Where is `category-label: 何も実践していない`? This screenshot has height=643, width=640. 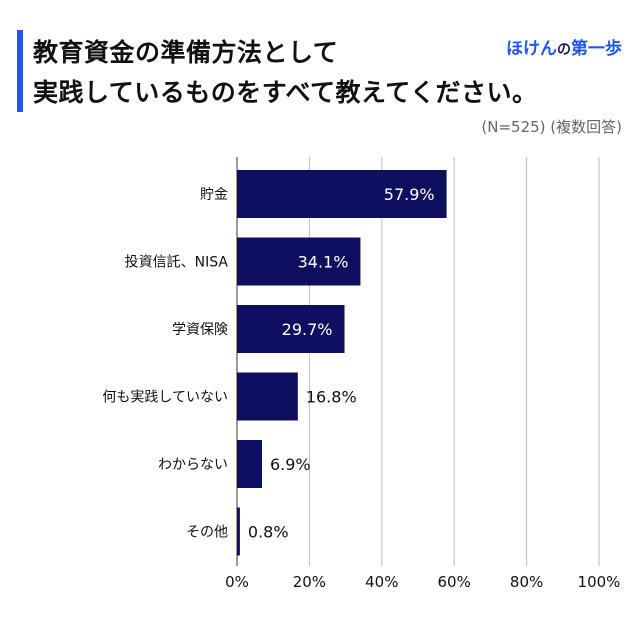
category-label: 何も実践していない is located at coordinates (165, 398).